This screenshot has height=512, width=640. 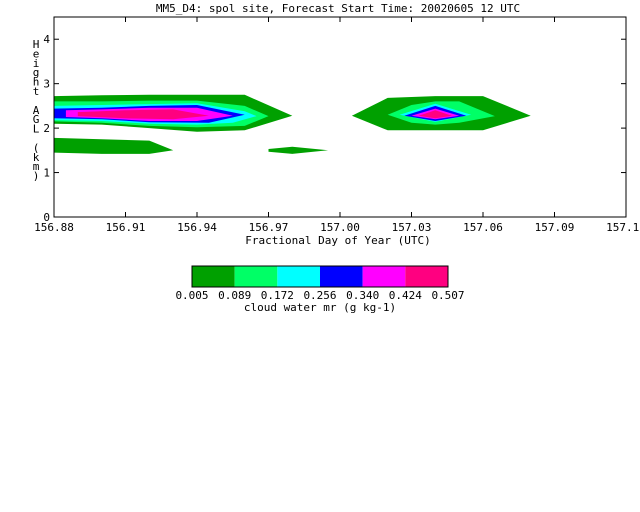 What do you see at coordinates (319, 295) in the screenshot?
I see `colorbar-level-label: 0.256` at bounding box center [319, 295].